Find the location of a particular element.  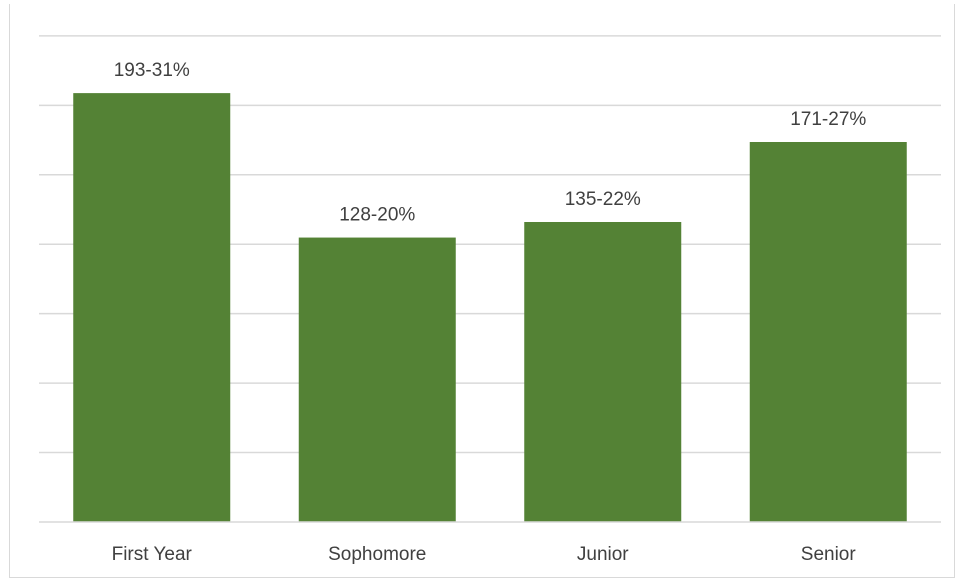

bar-sophomore is located at coordinates (377, 379).